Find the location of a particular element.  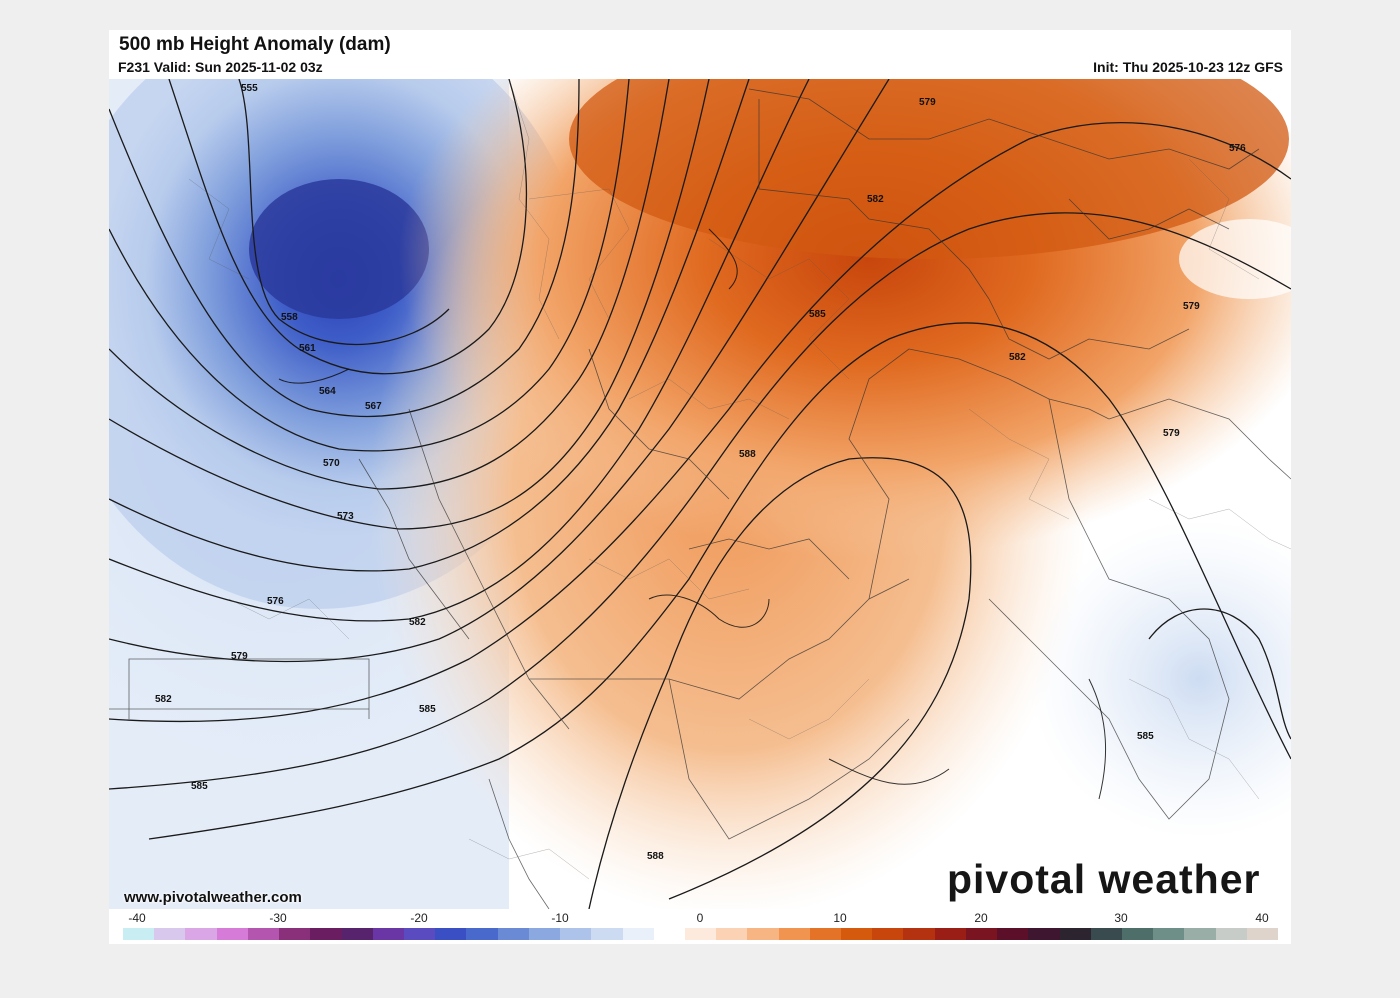

contour-label: 558 is located at coordinates (289, 317).